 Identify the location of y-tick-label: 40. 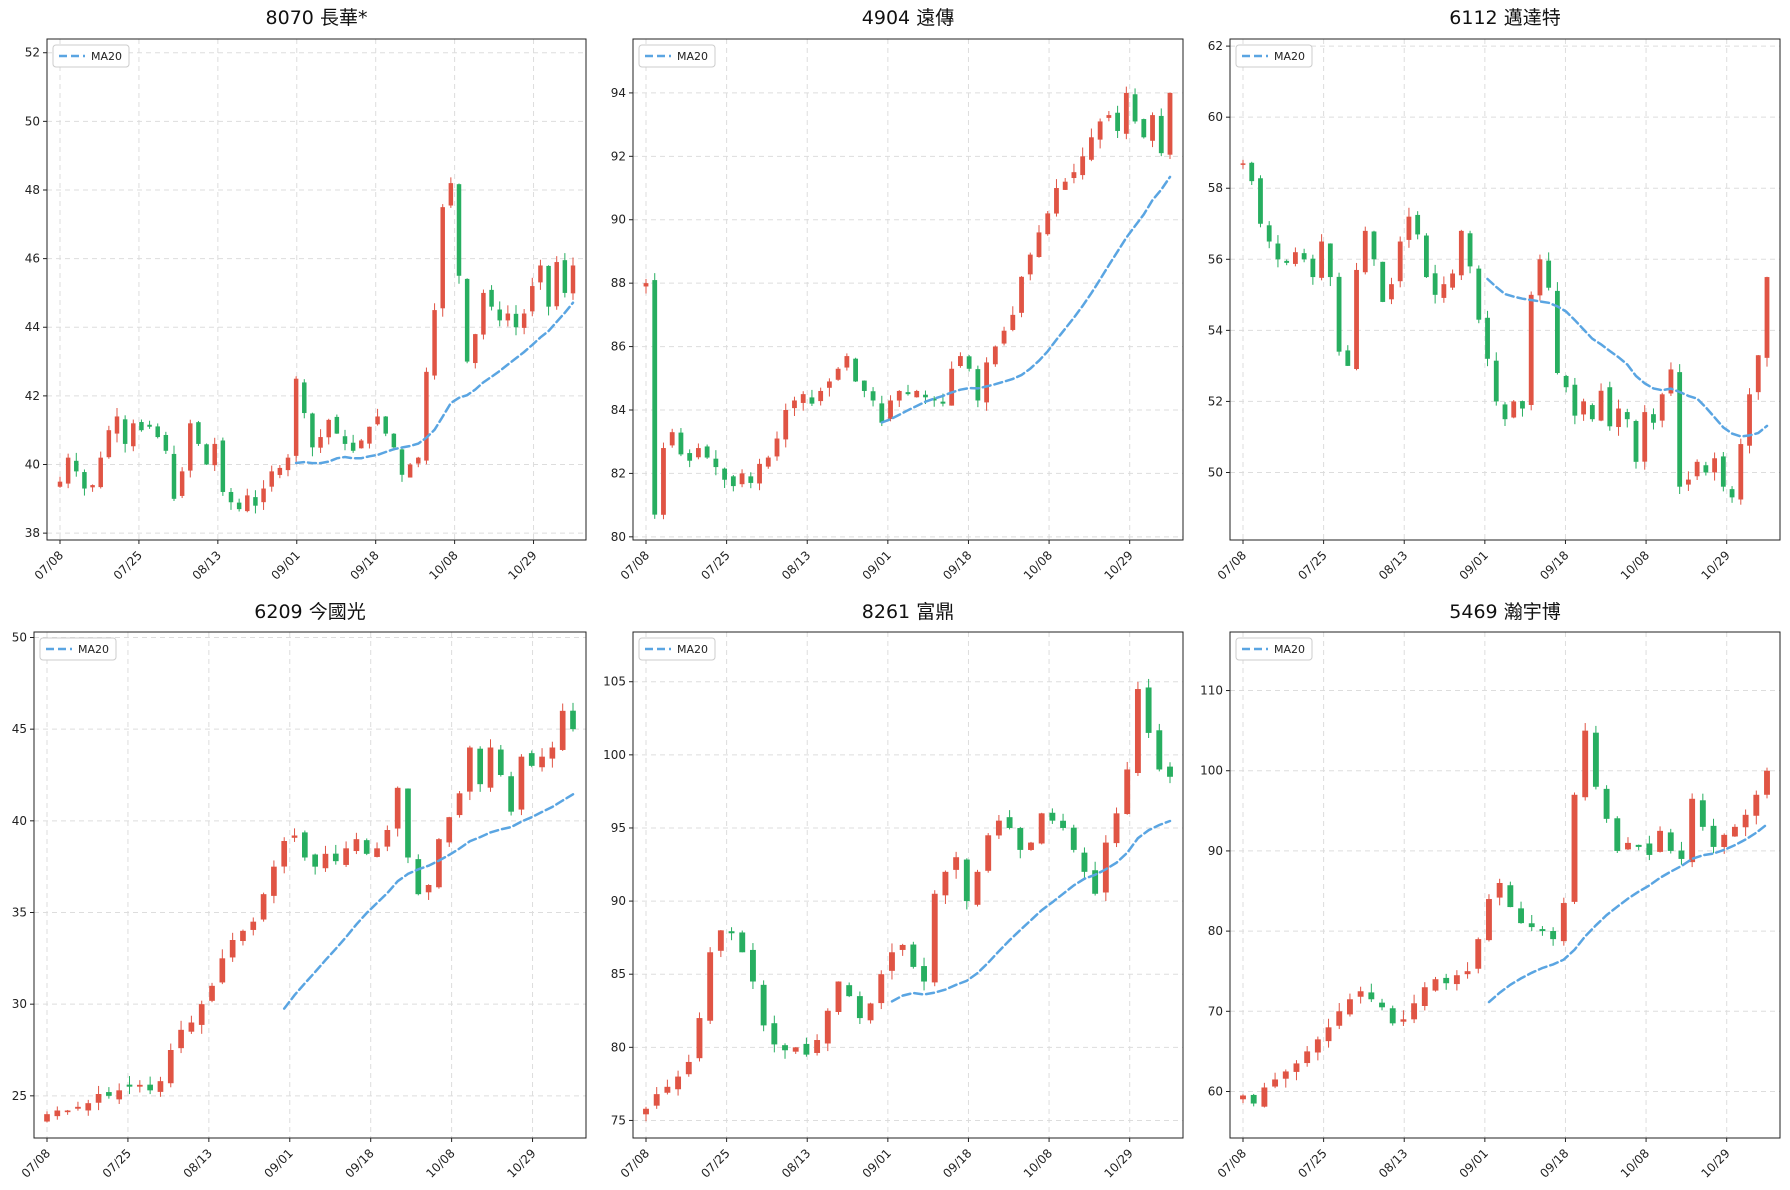
(32, 465).